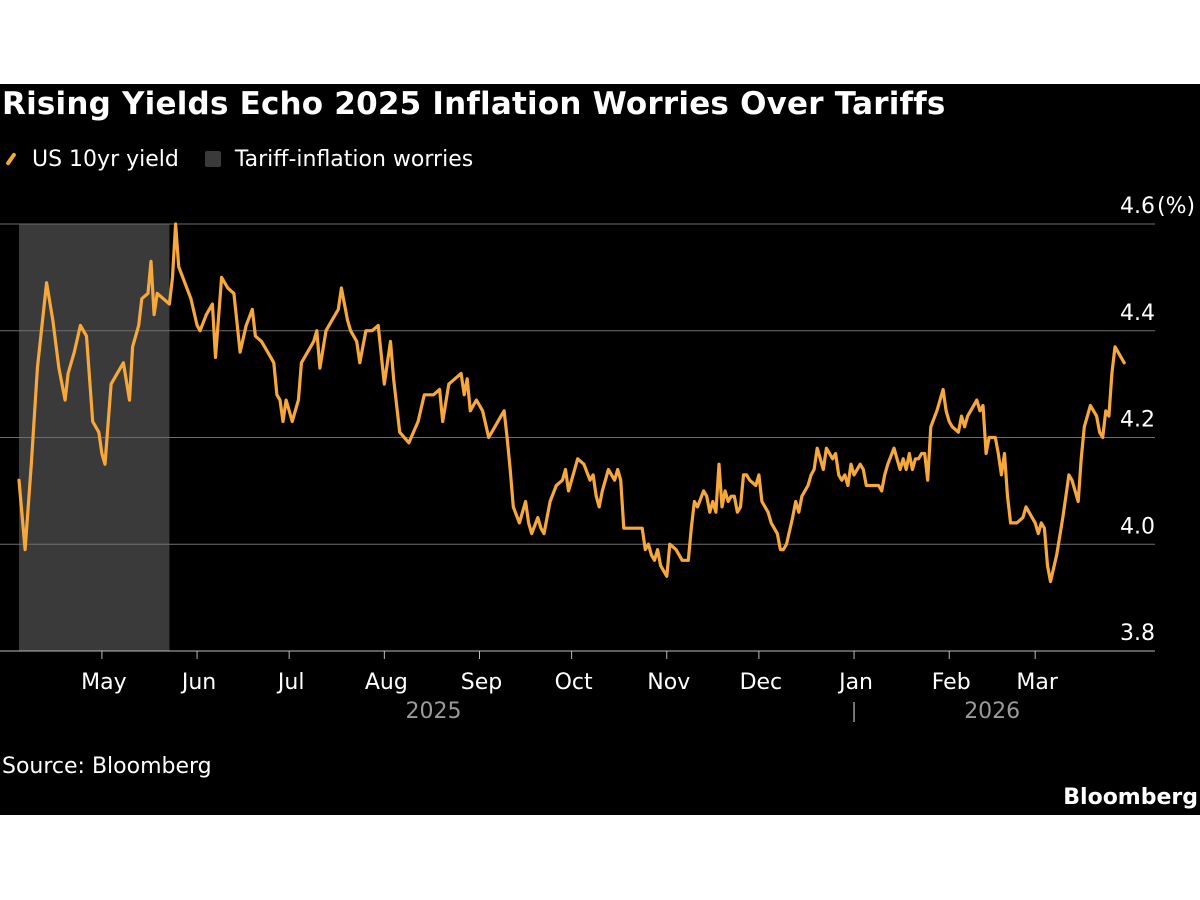  What do you see at coordinates (1137, 313) in the screenshot?
I see `y-tick-label: 4.4` at bounding box center [1137, 313].